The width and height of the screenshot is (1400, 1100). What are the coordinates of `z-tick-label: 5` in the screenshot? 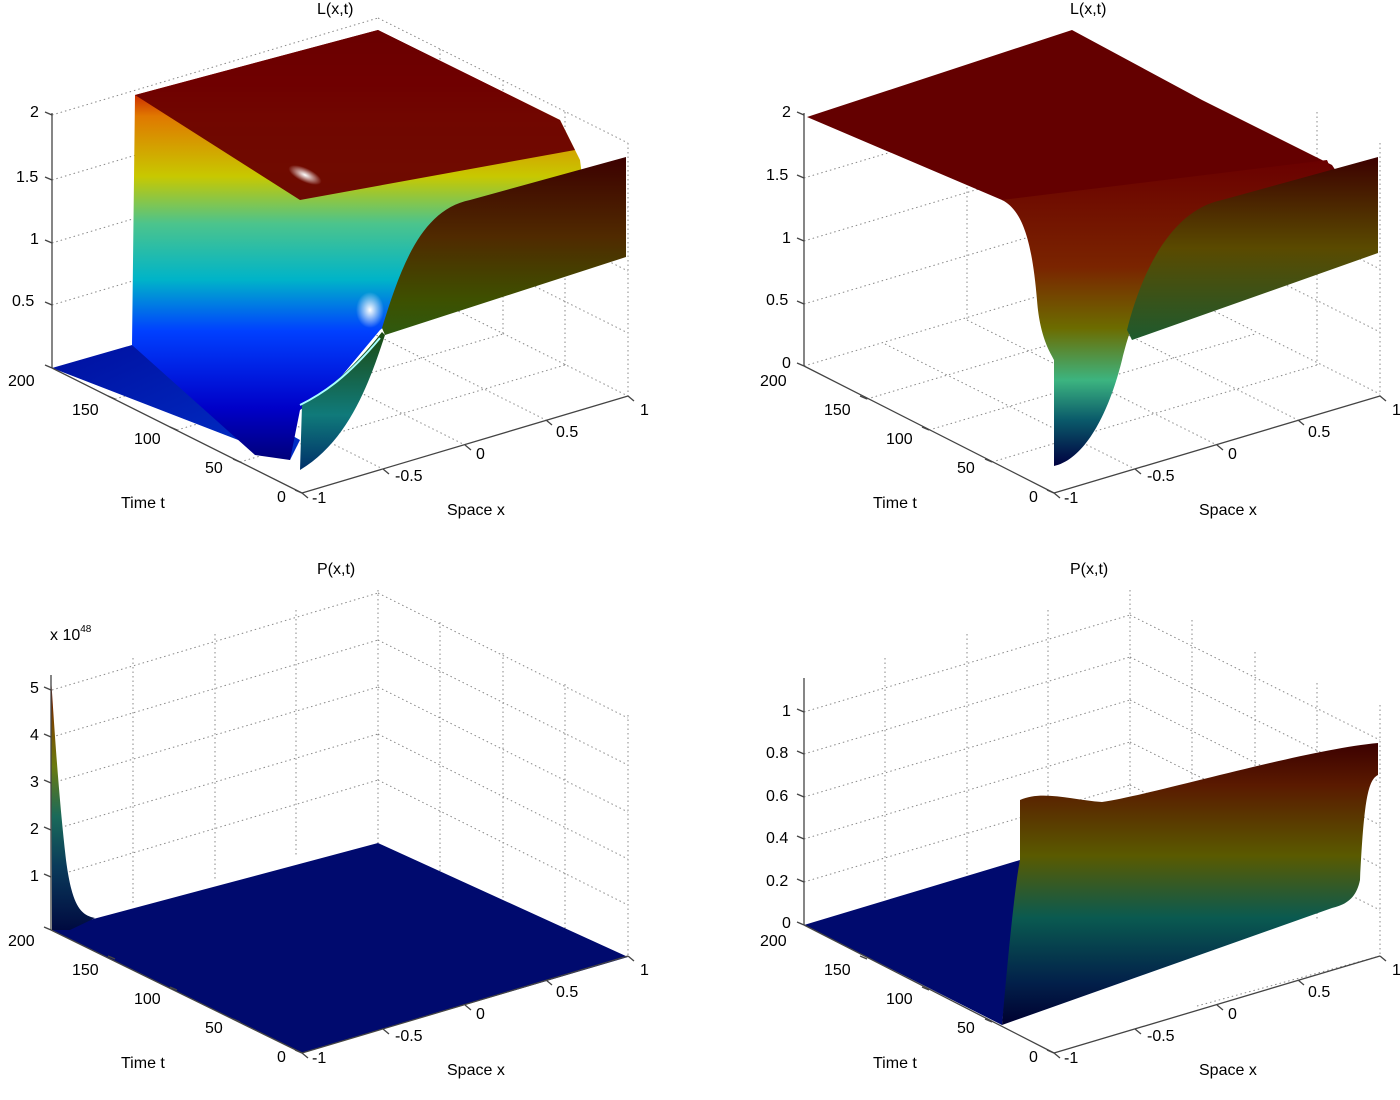 It's located at (34, 688).